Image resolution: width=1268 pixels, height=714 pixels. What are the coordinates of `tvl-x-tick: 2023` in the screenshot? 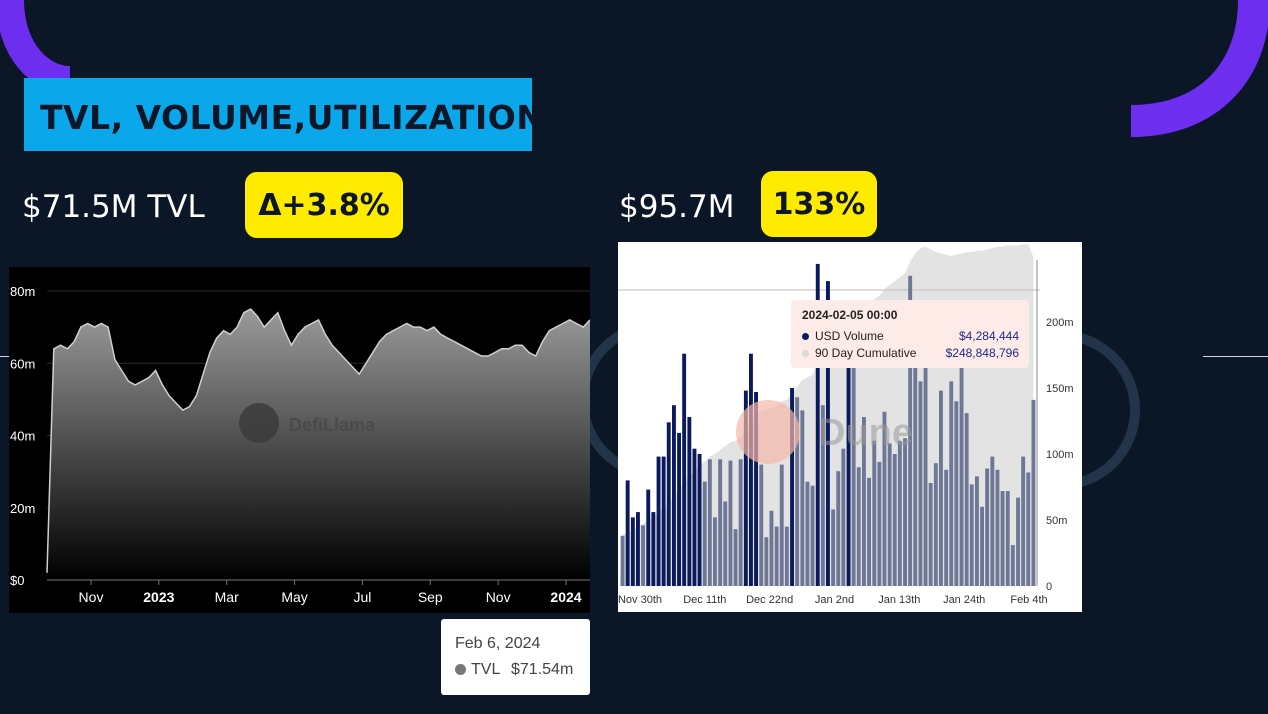 It's located at (158, 597).